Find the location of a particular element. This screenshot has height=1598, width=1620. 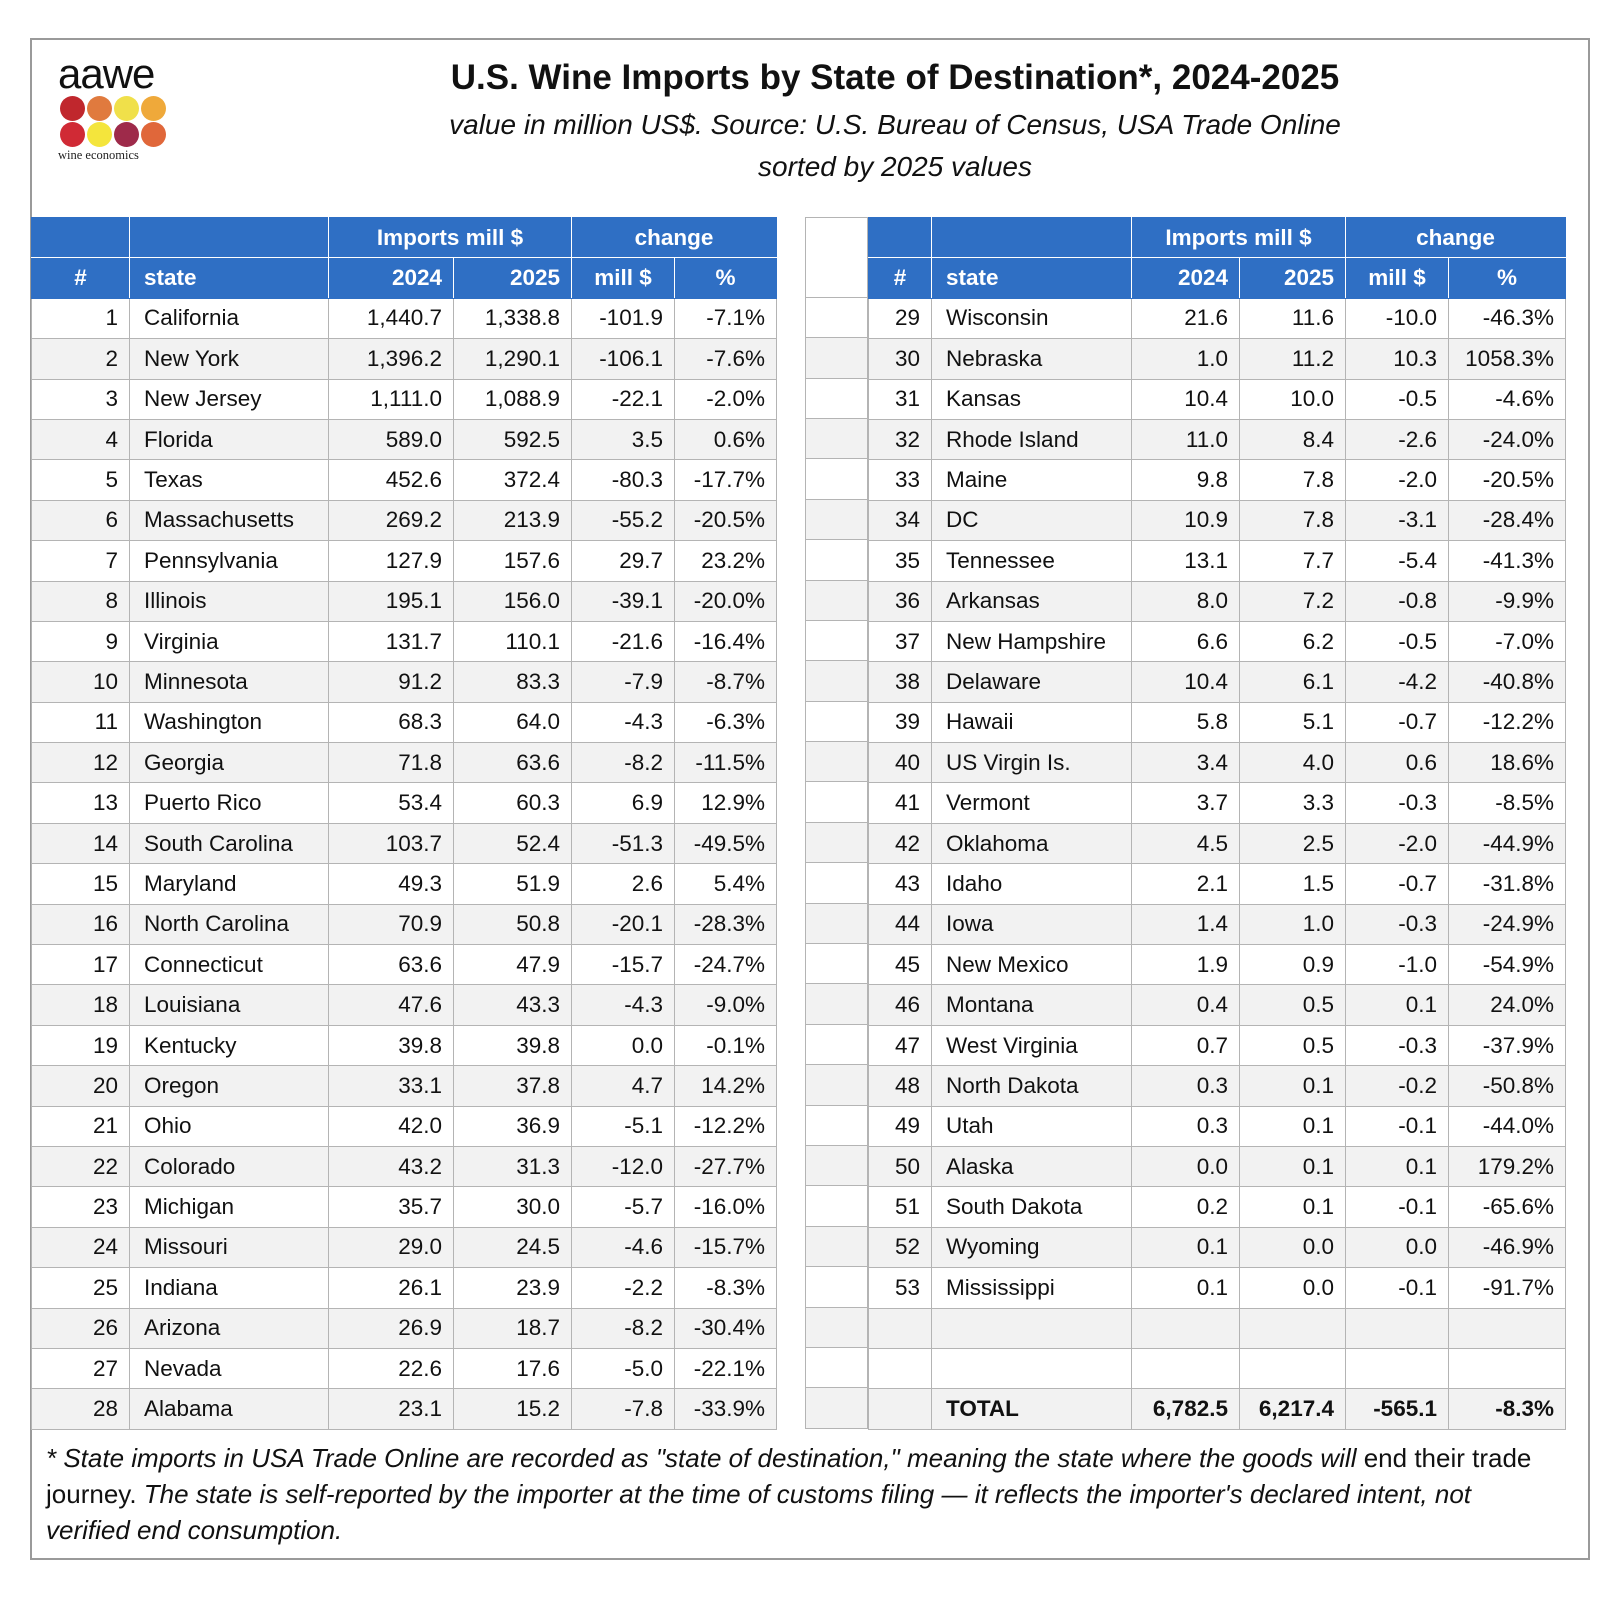

imports-2025-cell is located at coordinates (1292, 1328).